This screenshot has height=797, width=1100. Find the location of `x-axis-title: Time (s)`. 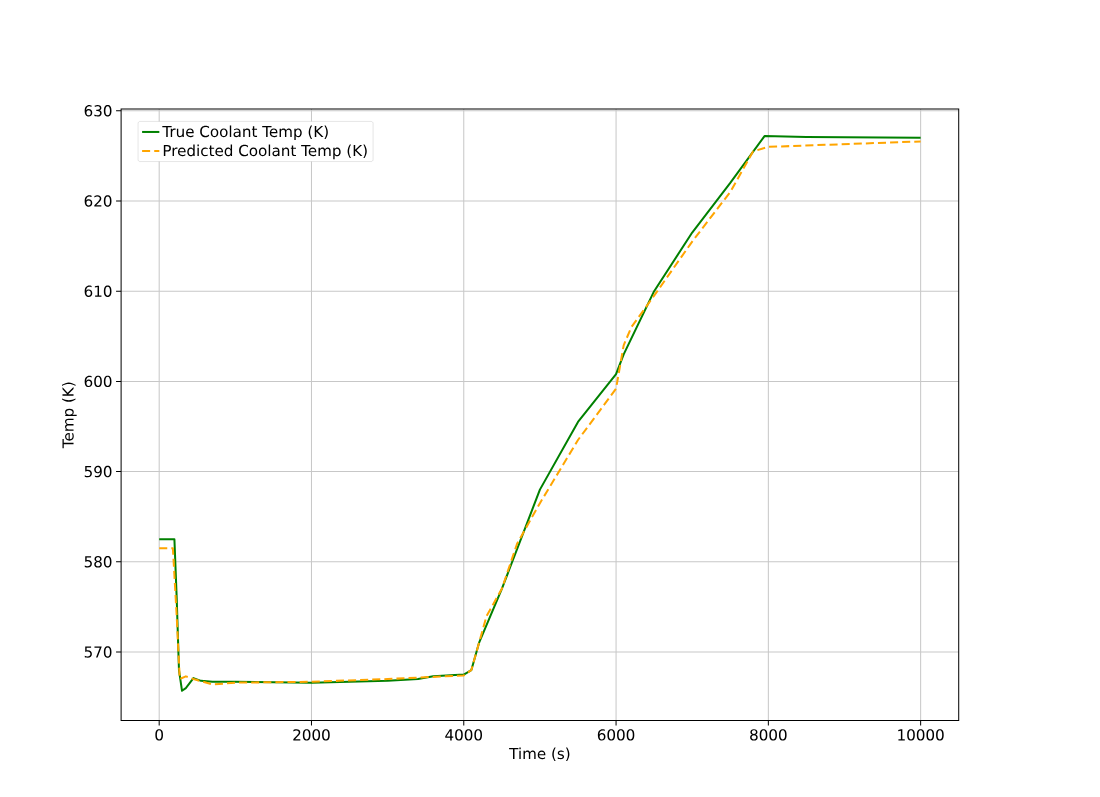

x-axis-title: Time (s) is located at coordinates (539, 754).